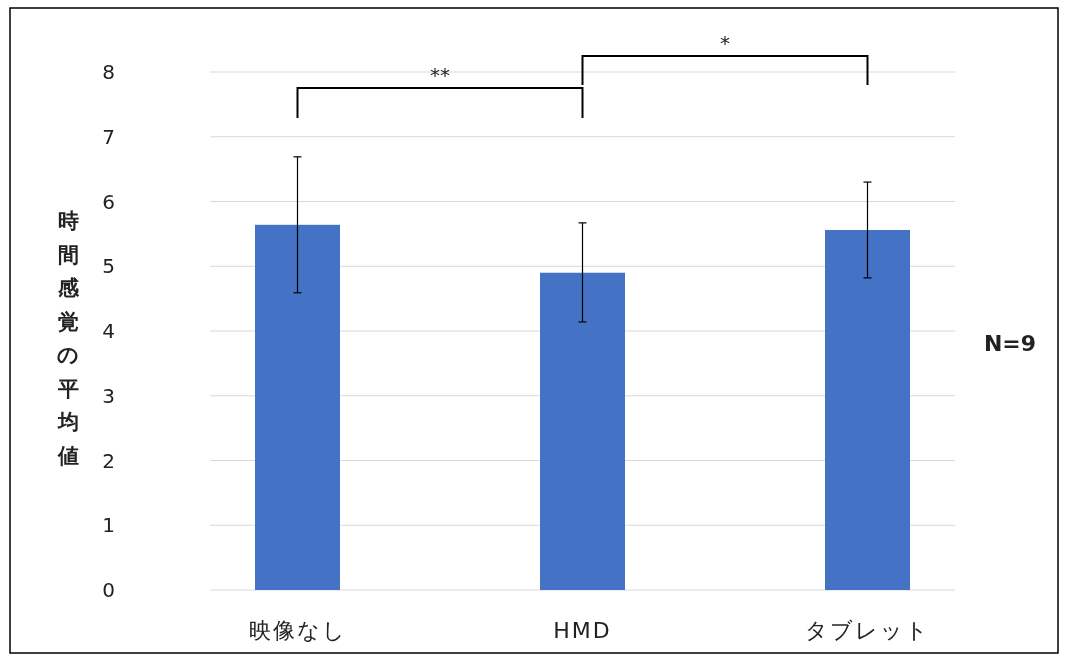 This screenshot has height=659, width=1068. I want to click on y-tick-label: 7, so click(108, 136).